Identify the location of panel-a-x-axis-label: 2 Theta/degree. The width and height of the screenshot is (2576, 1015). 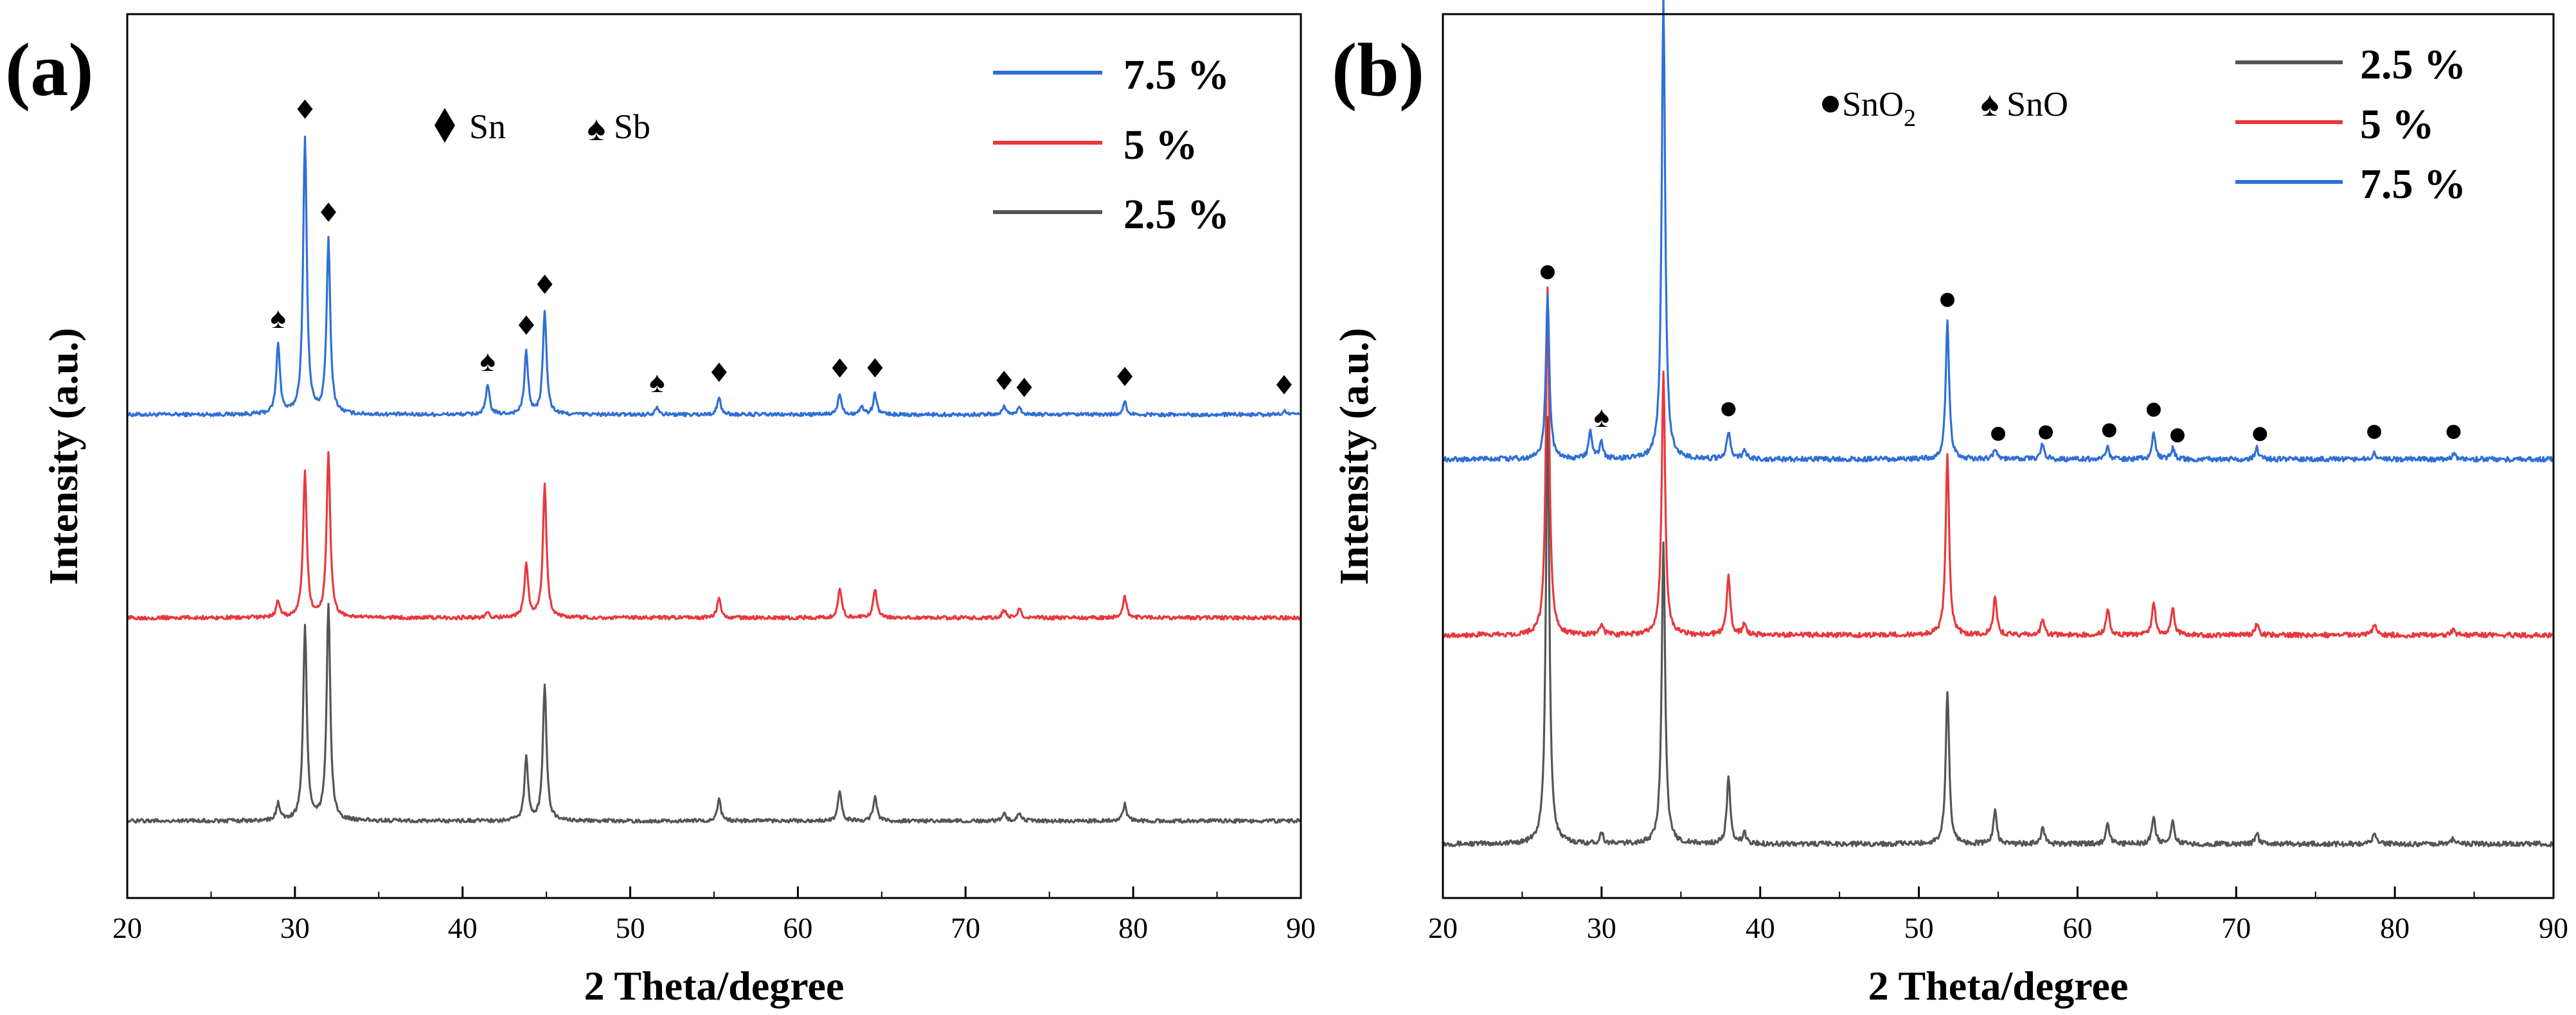
(714, 986).